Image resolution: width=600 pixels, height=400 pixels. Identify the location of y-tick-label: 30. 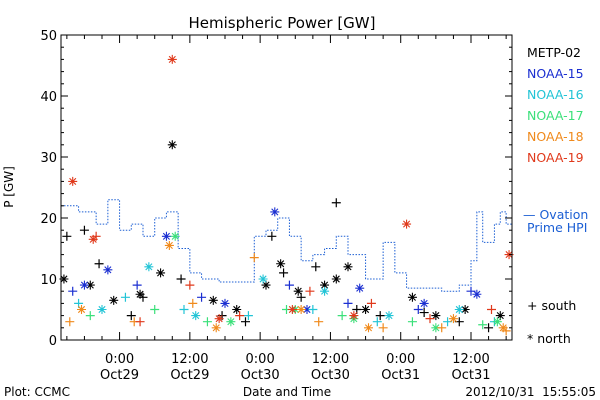
(48, 158).